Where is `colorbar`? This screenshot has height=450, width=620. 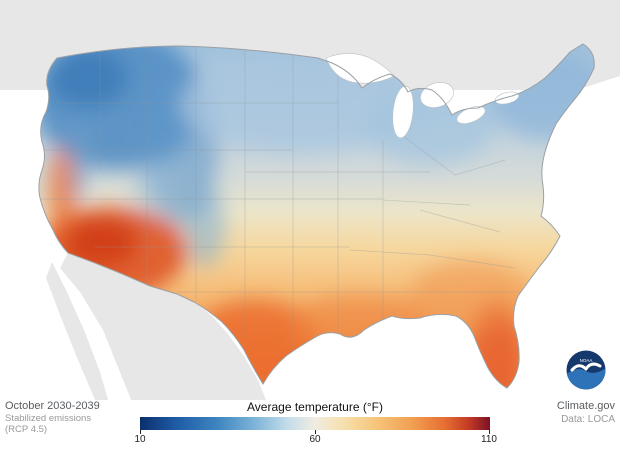
colorbar is located at coordinates (315, 423).